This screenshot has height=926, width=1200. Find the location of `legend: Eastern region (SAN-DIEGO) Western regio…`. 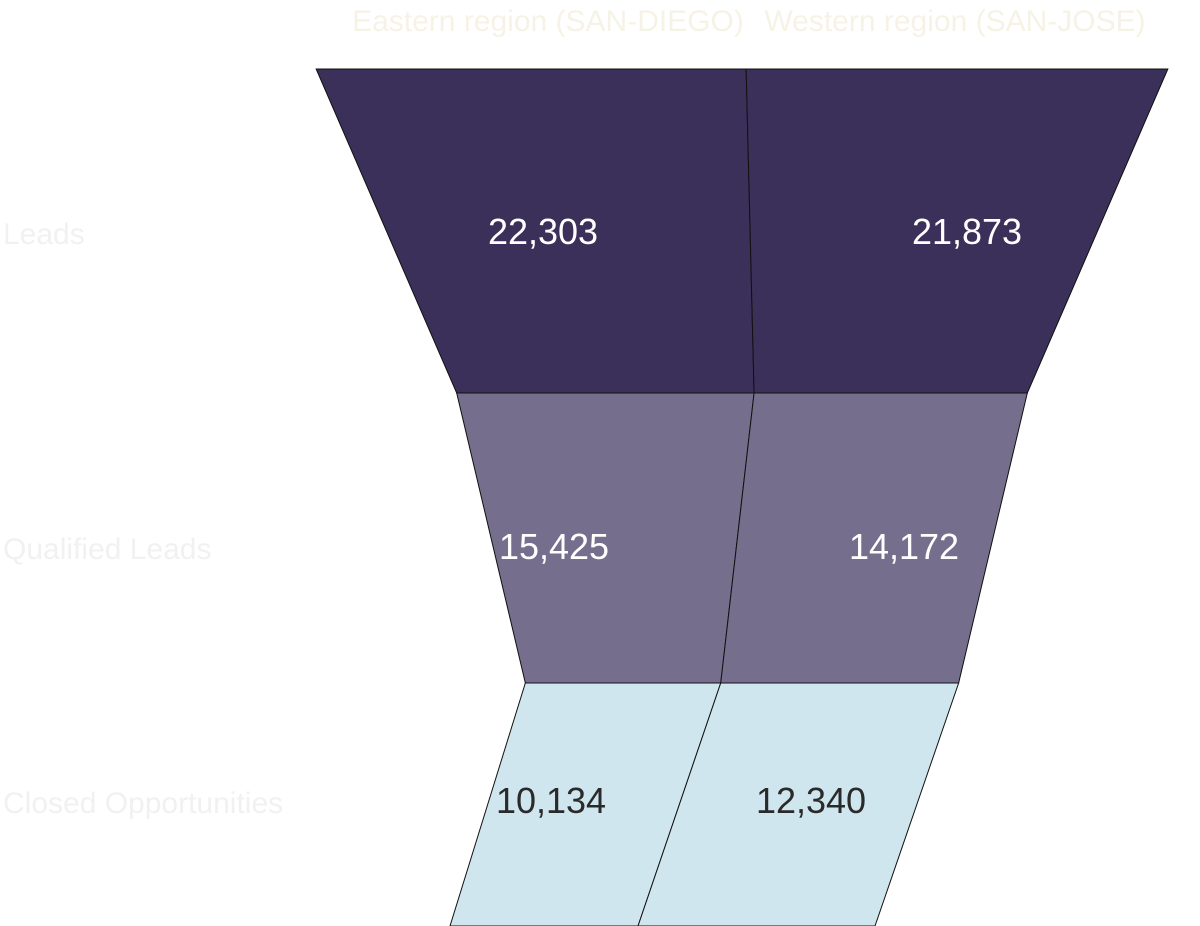

legend: Eastern region (SAN-DIEGO) Western regio… is located at coordinates (749, 21).